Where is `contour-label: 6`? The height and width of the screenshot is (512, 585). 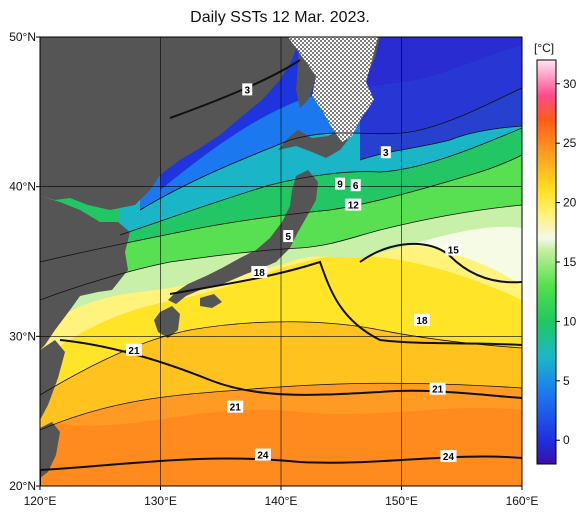 contour-label: 6 is located at coordinates (355, 185).